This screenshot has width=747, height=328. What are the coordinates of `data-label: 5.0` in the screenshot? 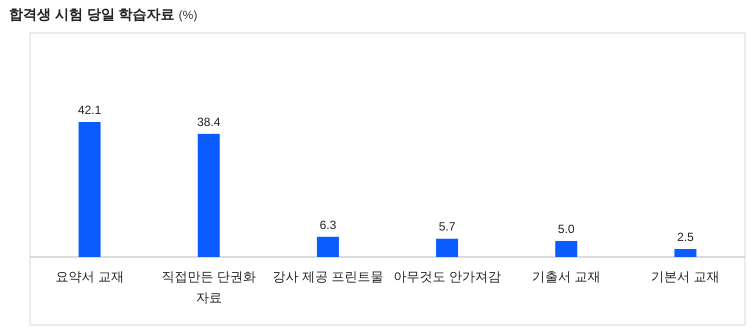 It's located at (566, 229).